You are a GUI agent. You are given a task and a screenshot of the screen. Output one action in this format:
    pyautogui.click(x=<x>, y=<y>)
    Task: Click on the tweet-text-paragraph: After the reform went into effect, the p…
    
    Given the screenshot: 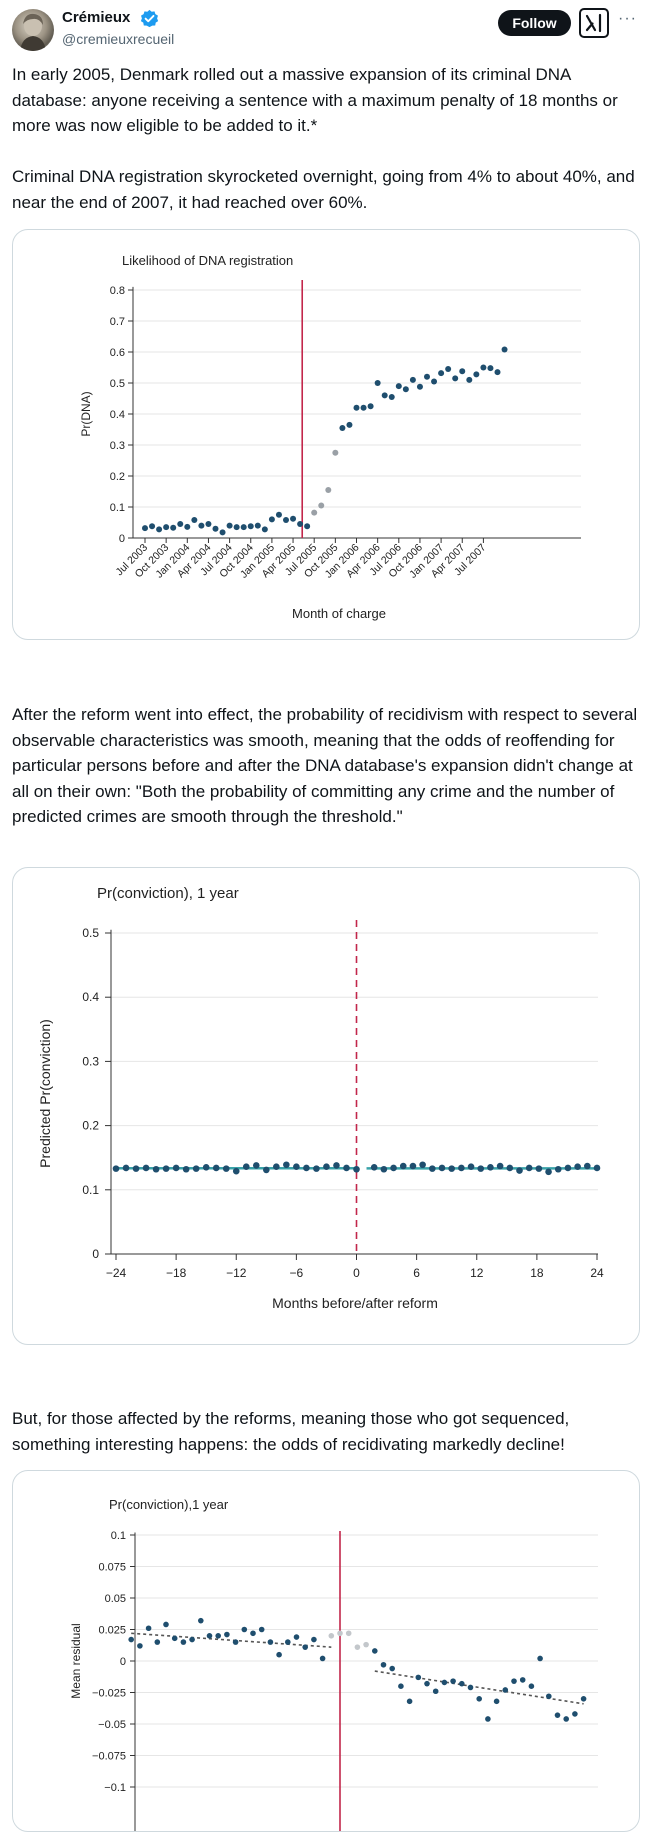 What is the action you would take?
    pyautogui.click(x=327, y=765)
    